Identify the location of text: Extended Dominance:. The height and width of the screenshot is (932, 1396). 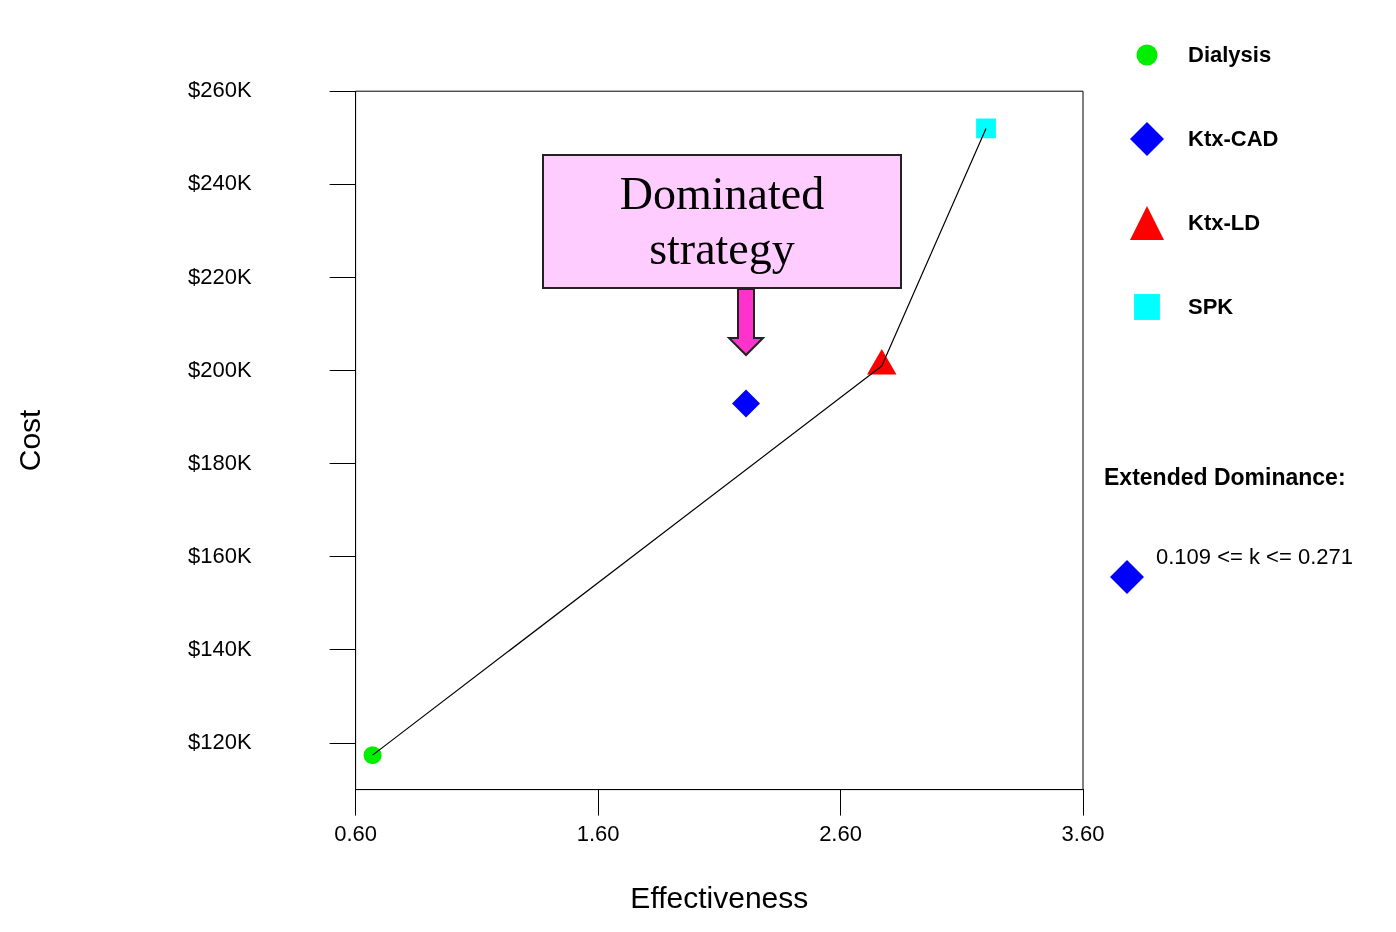
(1225, 477).